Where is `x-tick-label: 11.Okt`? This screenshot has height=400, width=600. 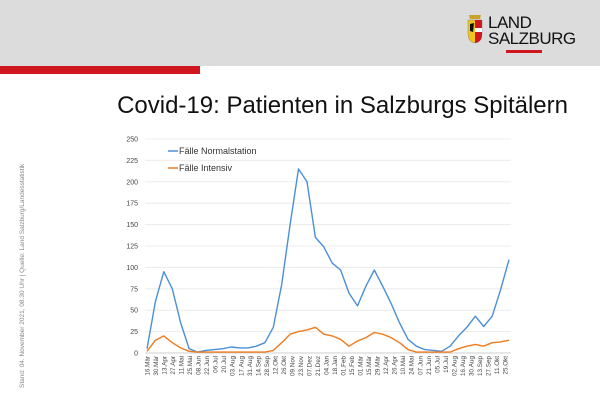
x-tick-label: 11.Okt is located at coordinates (497, 365).